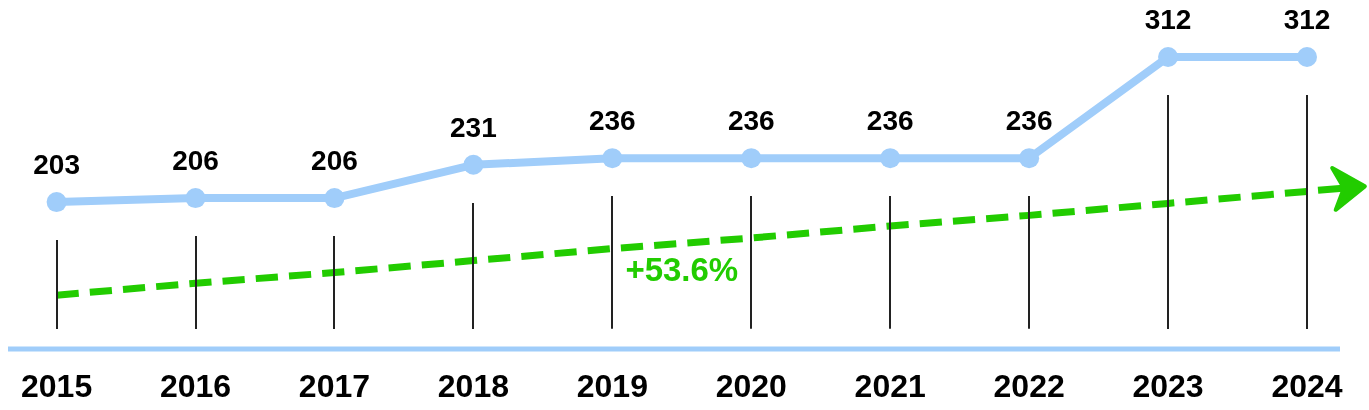 The height and width of the screenshot is (410, 1369). What do you see at coordinates (57, 386) in the screenshot?
I see `x-tick-label: 2015` at bounding box center [57, 386].